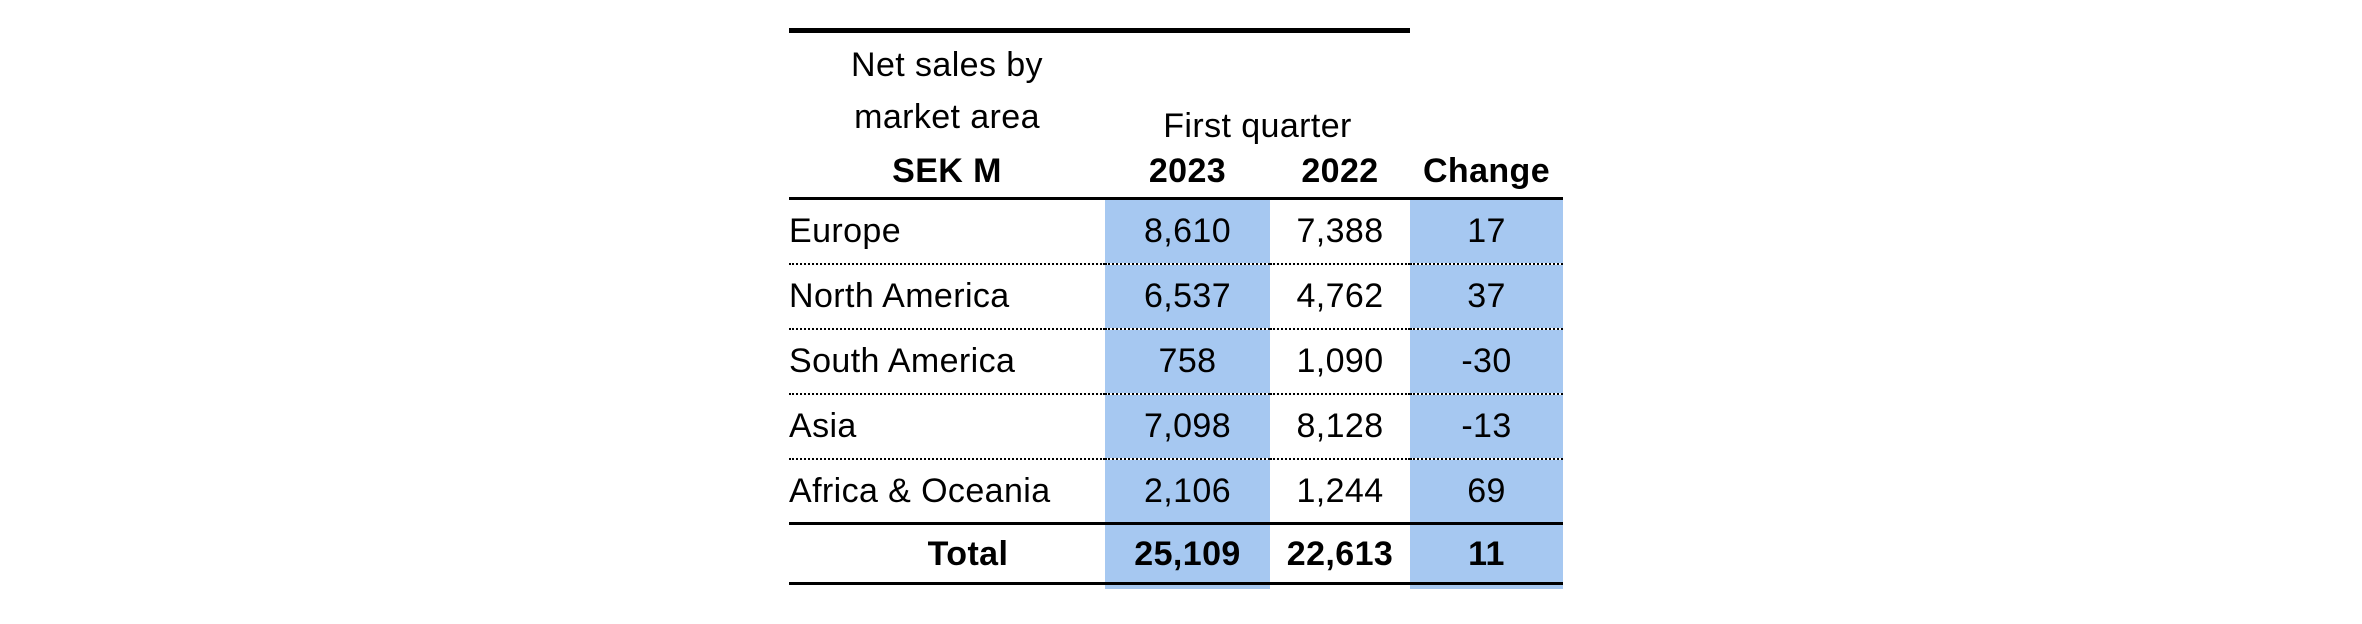 The width and height of the screenshot is (2362, 624). Describe the element at coordinates (1187, 426) in the screenshot. I see `value-2023: 7,098` at that location.